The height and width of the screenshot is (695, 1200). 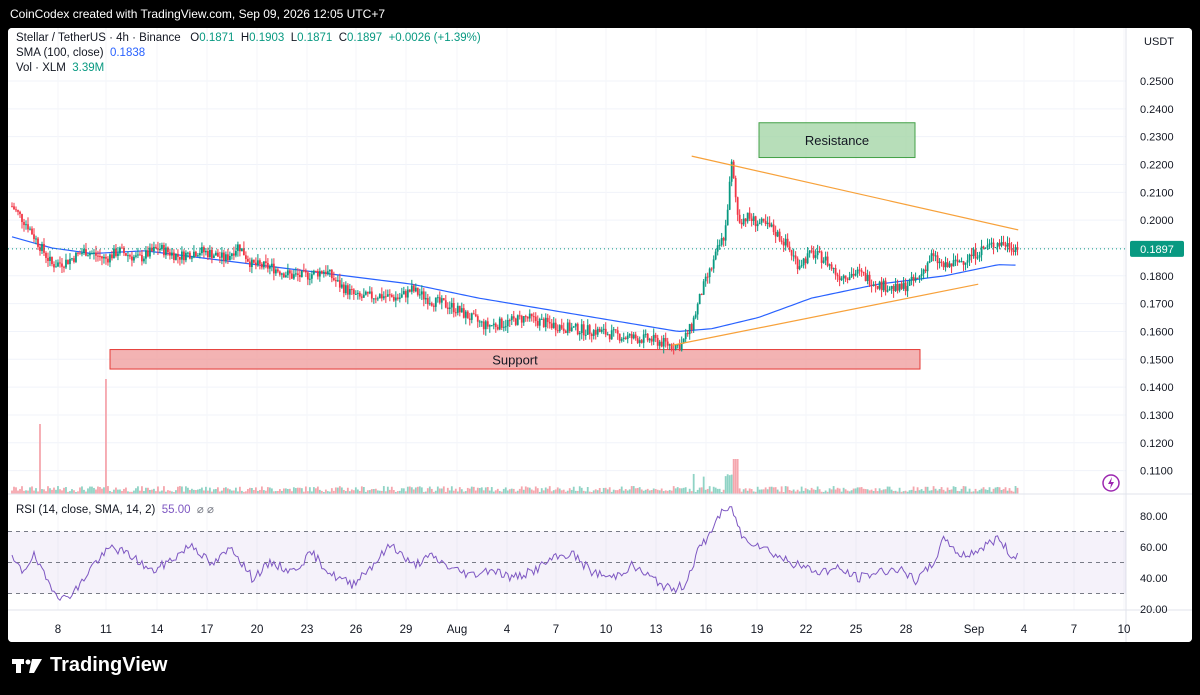 What do you see at coordinates (60, 68) in the screenshot?
I see `legend-vol: Vol · XLM 3.39M` at bounding box center [60, 68].